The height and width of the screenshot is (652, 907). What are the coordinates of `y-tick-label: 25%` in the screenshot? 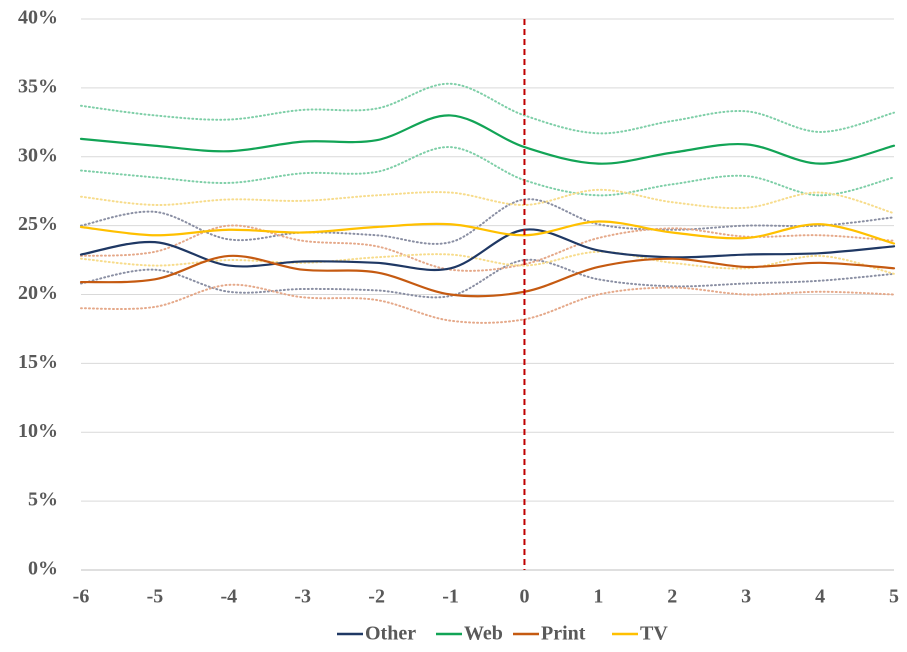 It's located at (38, 224).